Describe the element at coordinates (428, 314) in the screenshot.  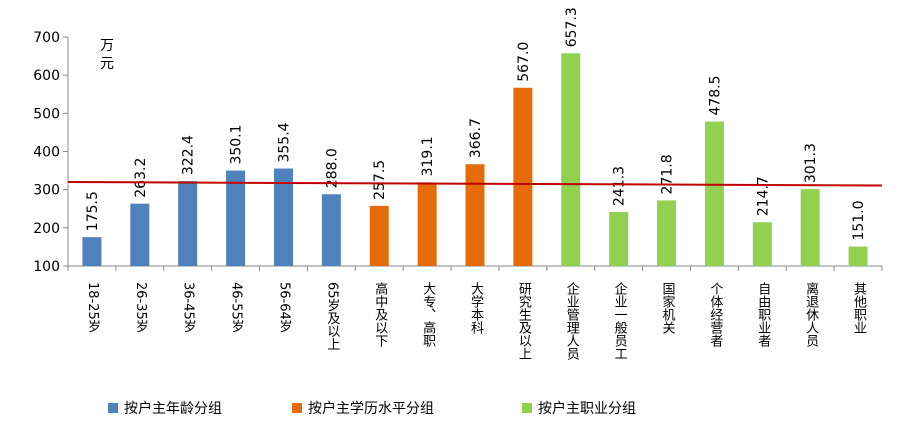
I see `x-tick-label: 大专、高职` at that location.